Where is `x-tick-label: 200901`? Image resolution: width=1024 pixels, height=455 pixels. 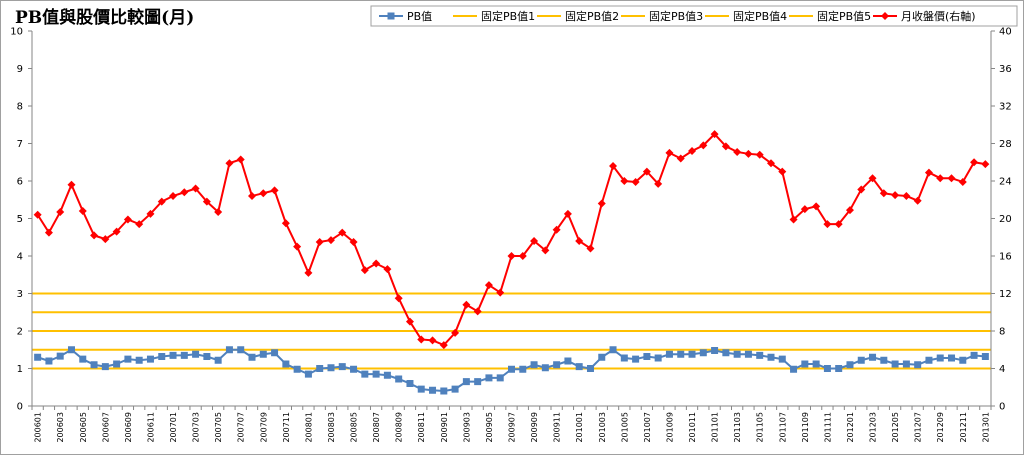 x-tick-label: 200901 is located at coordinates (444, 427).